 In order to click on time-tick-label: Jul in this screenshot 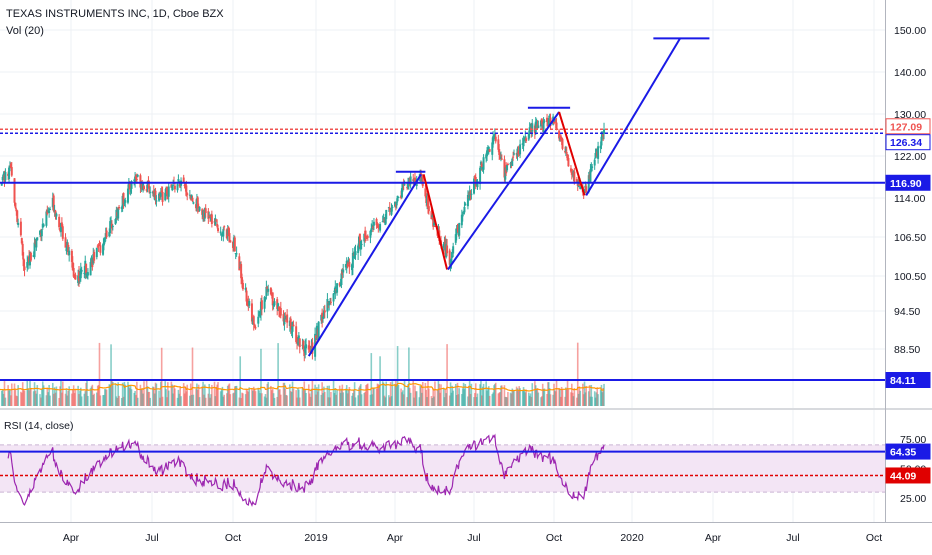, I will do `click(151, 538)`.